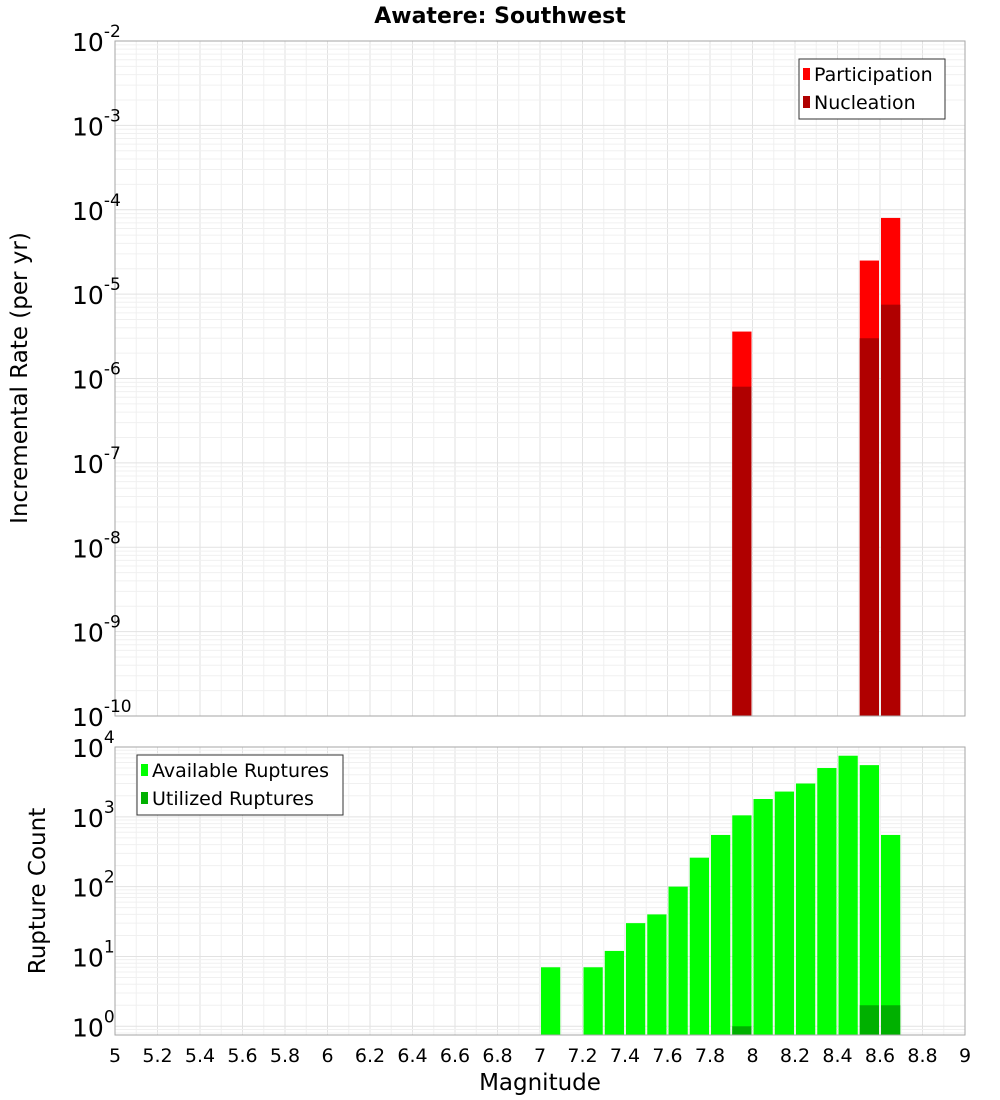 Image resolution: width=1000 pixels, height=1100 pixels. I want to click on x-axis-label: Magnitude, so click(540, 1083).